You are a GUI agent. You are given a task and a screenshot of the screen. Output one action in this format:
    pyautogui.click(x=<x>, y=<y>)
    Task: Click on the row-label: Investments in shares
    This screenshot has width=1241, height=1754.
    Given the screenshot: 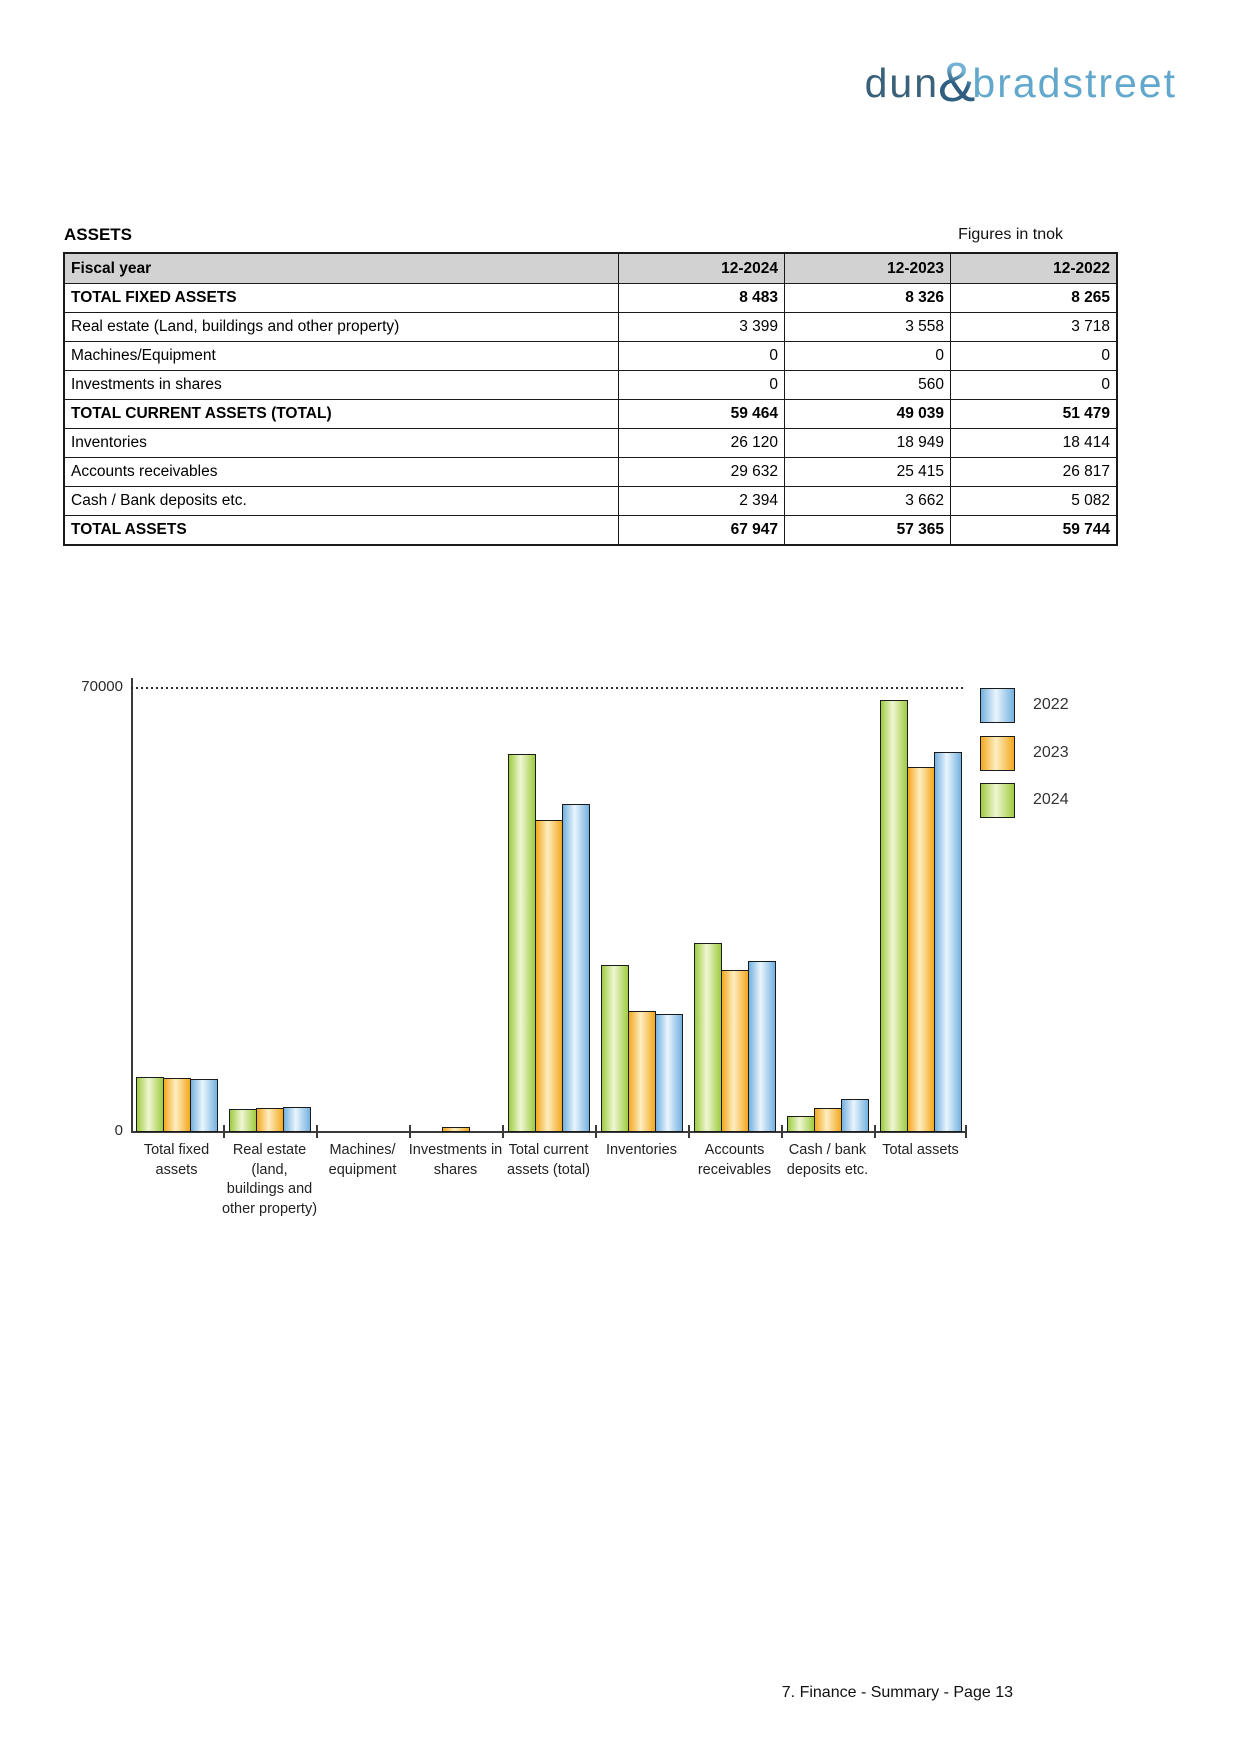 What is the action you would take?
    pyautogui.click(x=341, y=385)
    